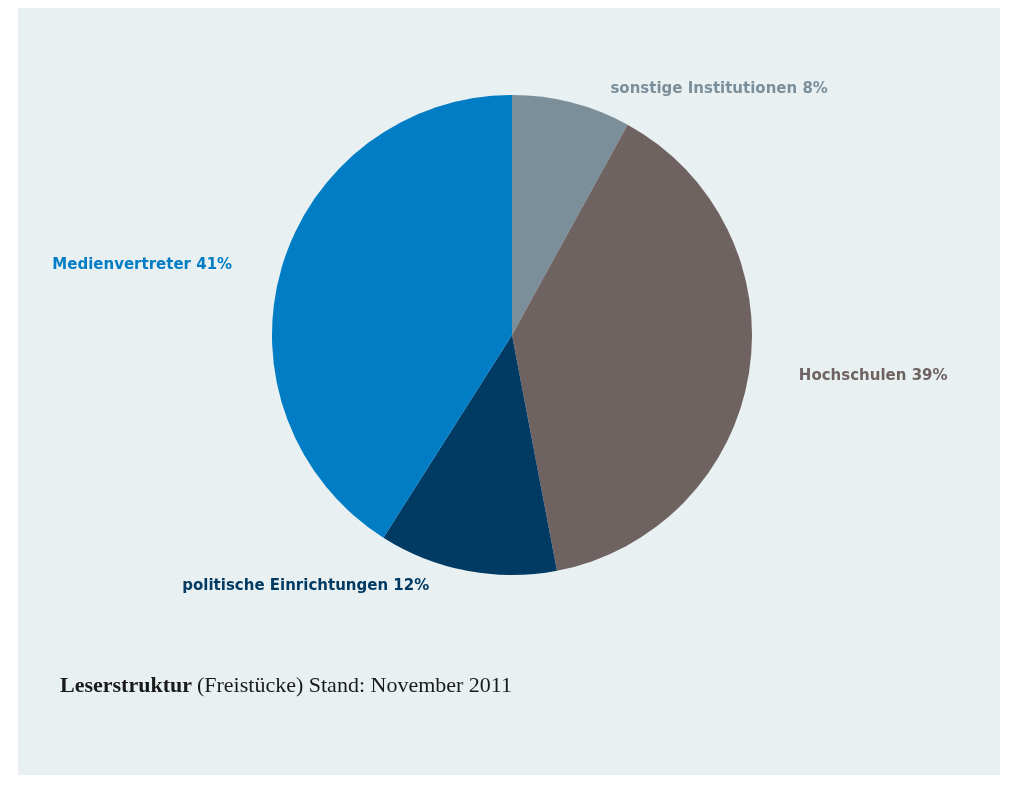 The height and width of the screenshot is (803, 1015). Describe the element at coordinates (354, 684) in the screenshot. I see `text: (Freistücke) Stand: November 2011` at that location.